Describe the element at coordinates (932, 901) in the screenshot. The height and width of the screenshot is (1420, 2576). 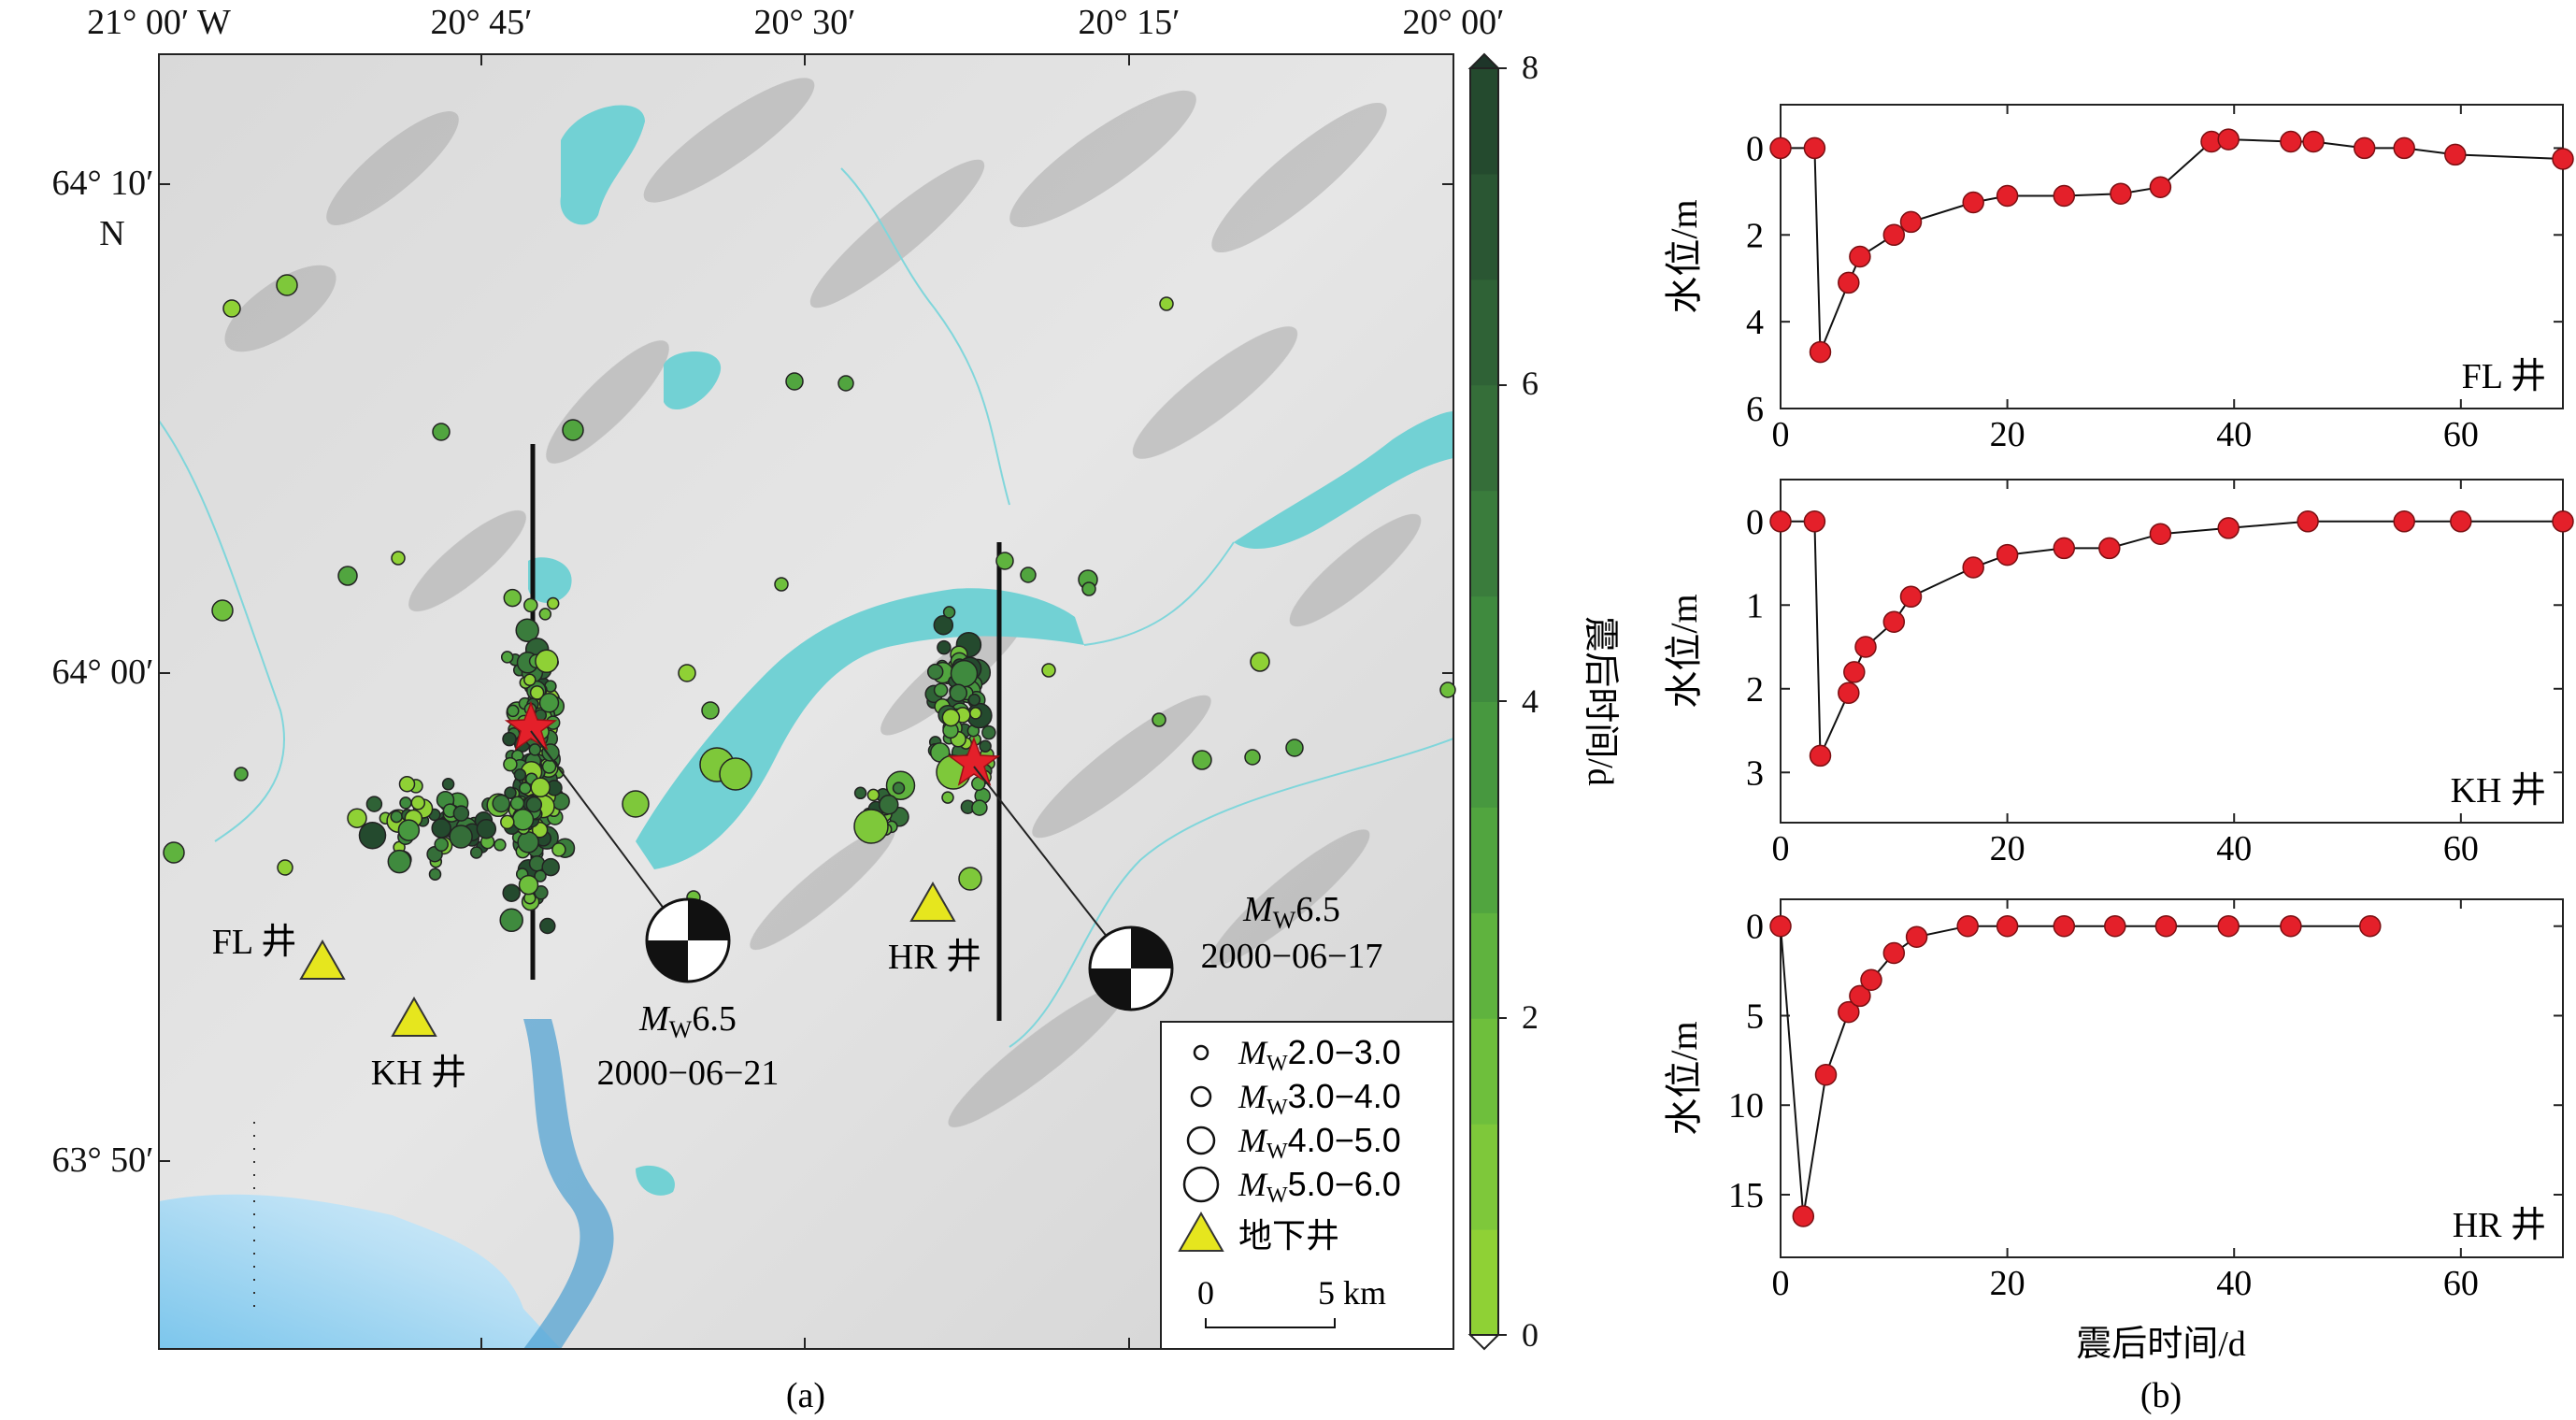
I see `well-marker-hr` at that location.